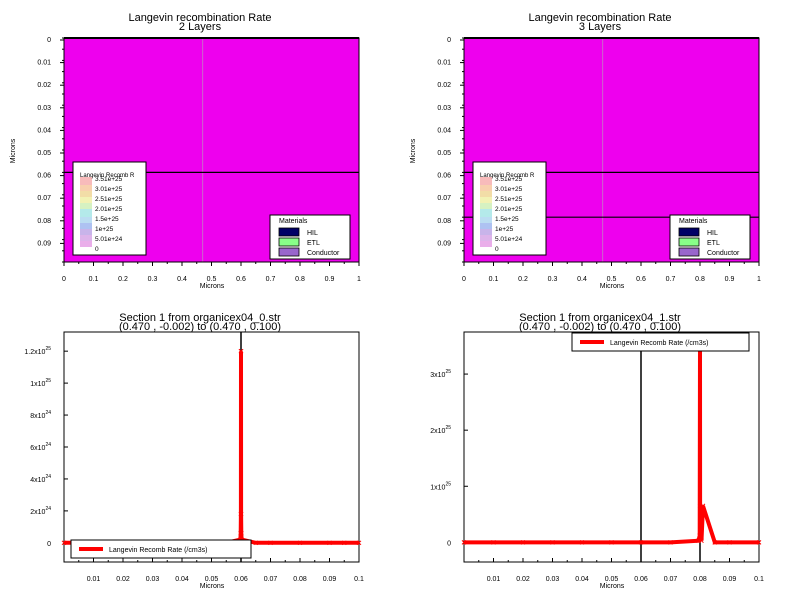 This screenshot has width=800, height=600. I want to click on x-tick-label: 0.5, so click(212, 279).